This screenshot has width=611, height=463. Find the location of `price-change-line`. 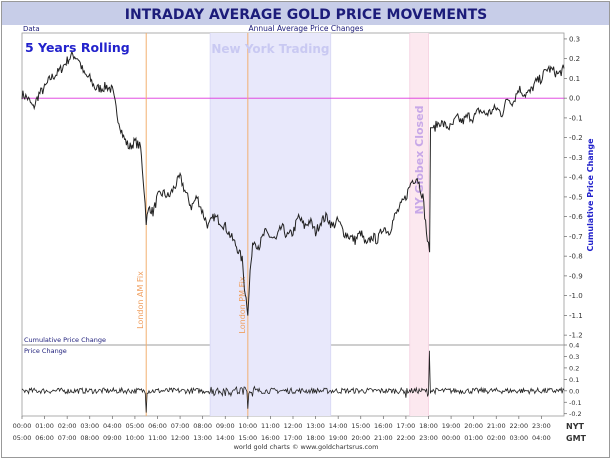

price-change-line is located at coordinates (293, 381).